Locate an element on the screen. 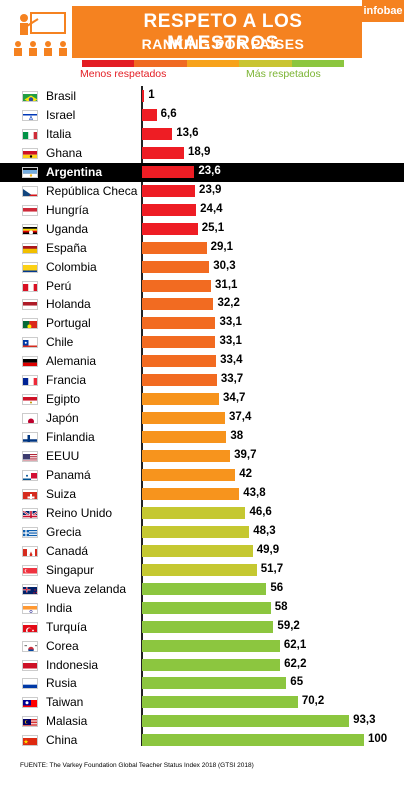  value-label: 1 is located at coordinates (151, 95).